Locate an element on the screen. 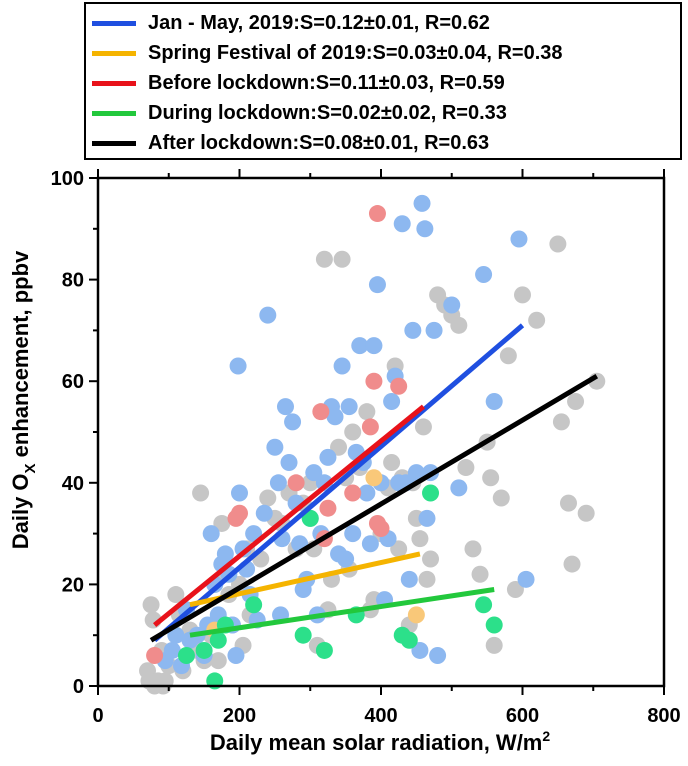 This screenshot has width=688, height=766. legend-label: Before lockdown:S=0.11±0.03, R=0.59 is located at coordinates (326, 82).